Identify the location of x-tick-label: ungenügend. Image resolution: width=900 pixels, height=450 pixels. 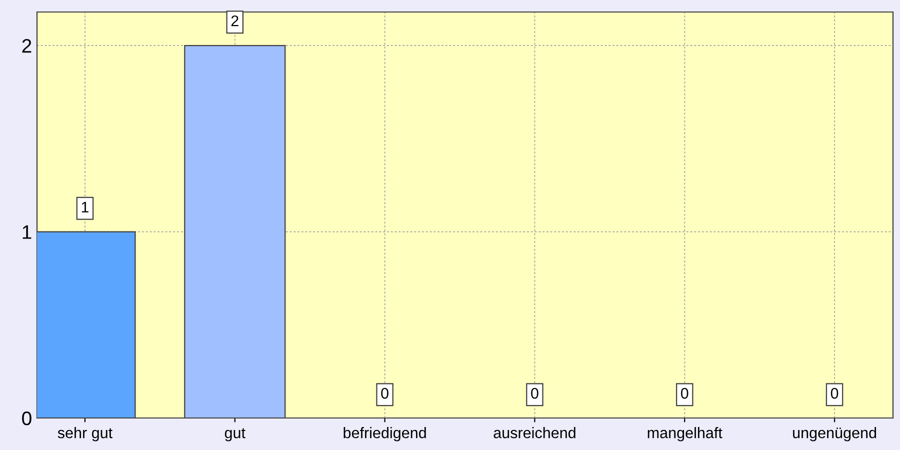
(834, 434).